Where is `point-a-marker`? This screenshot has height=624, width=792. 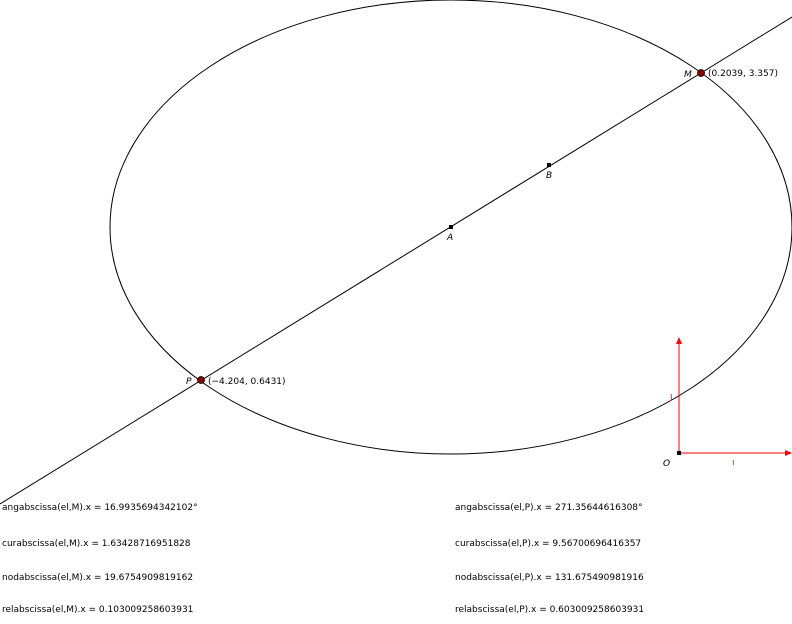
point-a-marker is located at coordinates (451, 227).